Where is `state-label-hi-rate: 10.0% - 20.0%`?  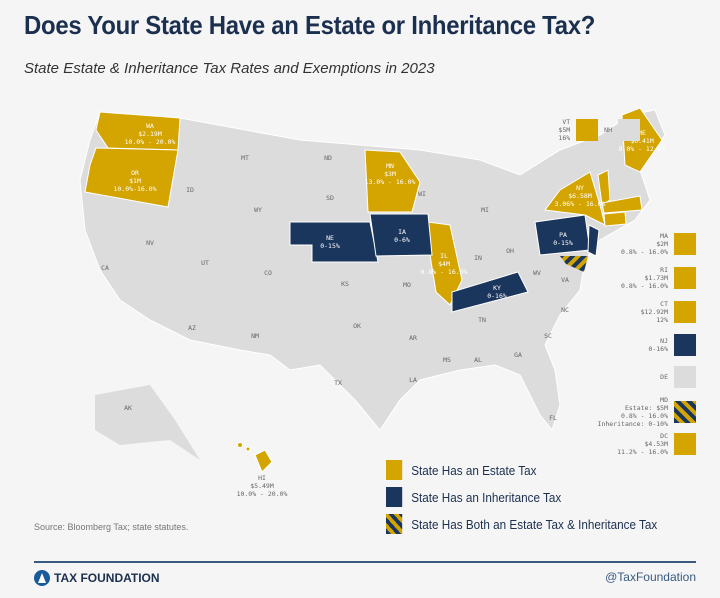 state-label-hi-rate: 10.0% - 20.0% is located at coordinates (262, 494).